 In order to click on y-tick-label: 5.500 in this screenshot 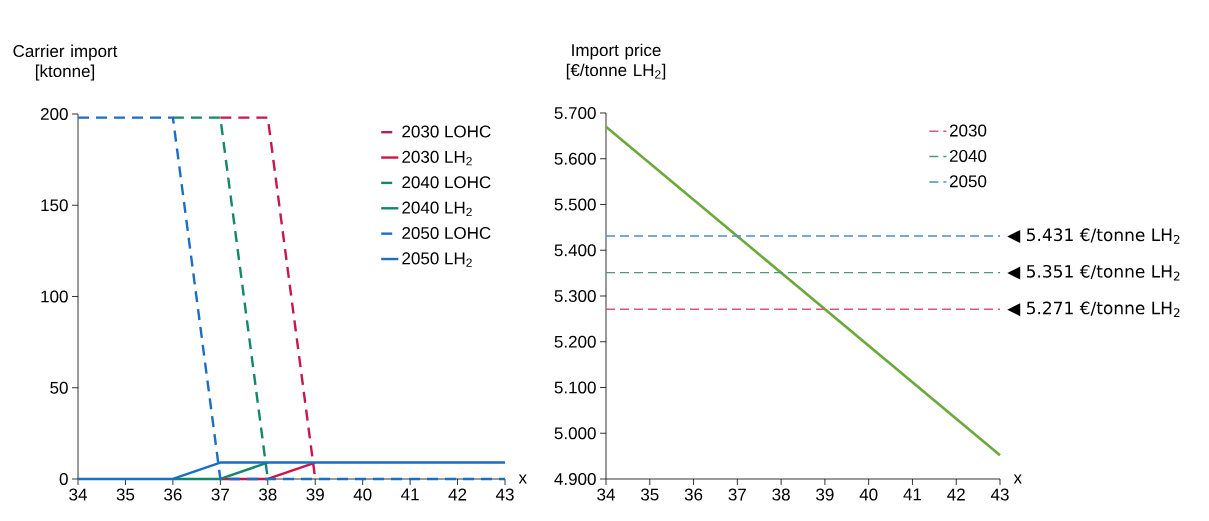, I will do `click(575, 204)`.